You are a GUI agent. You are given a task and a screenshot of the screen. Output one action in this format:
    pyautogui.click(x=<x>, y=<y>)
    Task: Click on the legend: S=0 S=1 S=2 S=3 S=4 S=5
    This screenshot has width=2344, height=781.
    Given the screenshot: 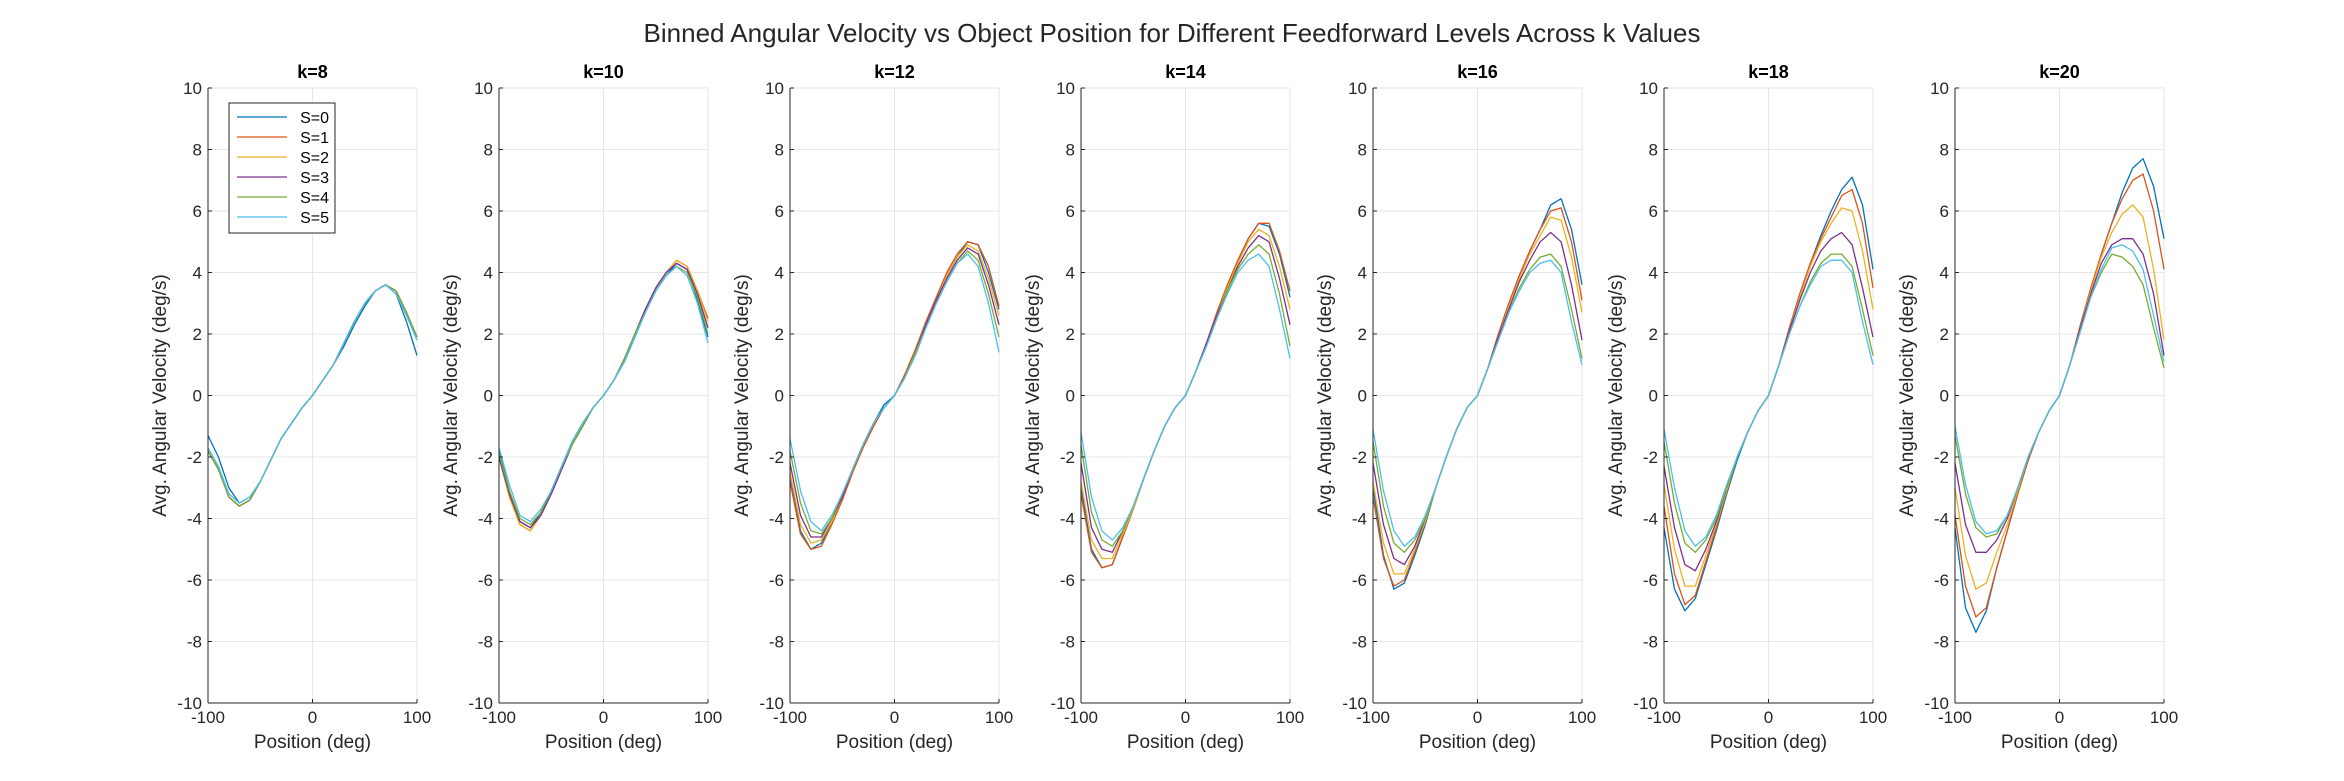 What is the action you would take?
    pyautogui.click(x=282, y=168)
    